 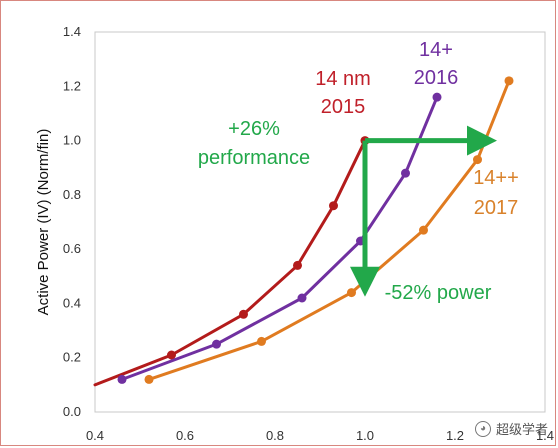 I want to click on y-tick-label: 1.4, so click(x=72, y=31).